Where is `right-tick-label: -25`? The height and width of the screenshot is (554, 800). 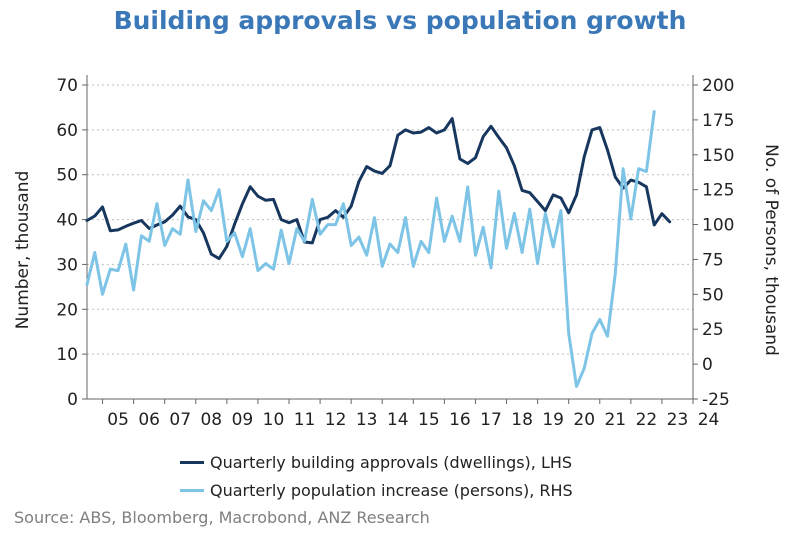
right-tick-label: -25 is located at coordinates (716, 400).